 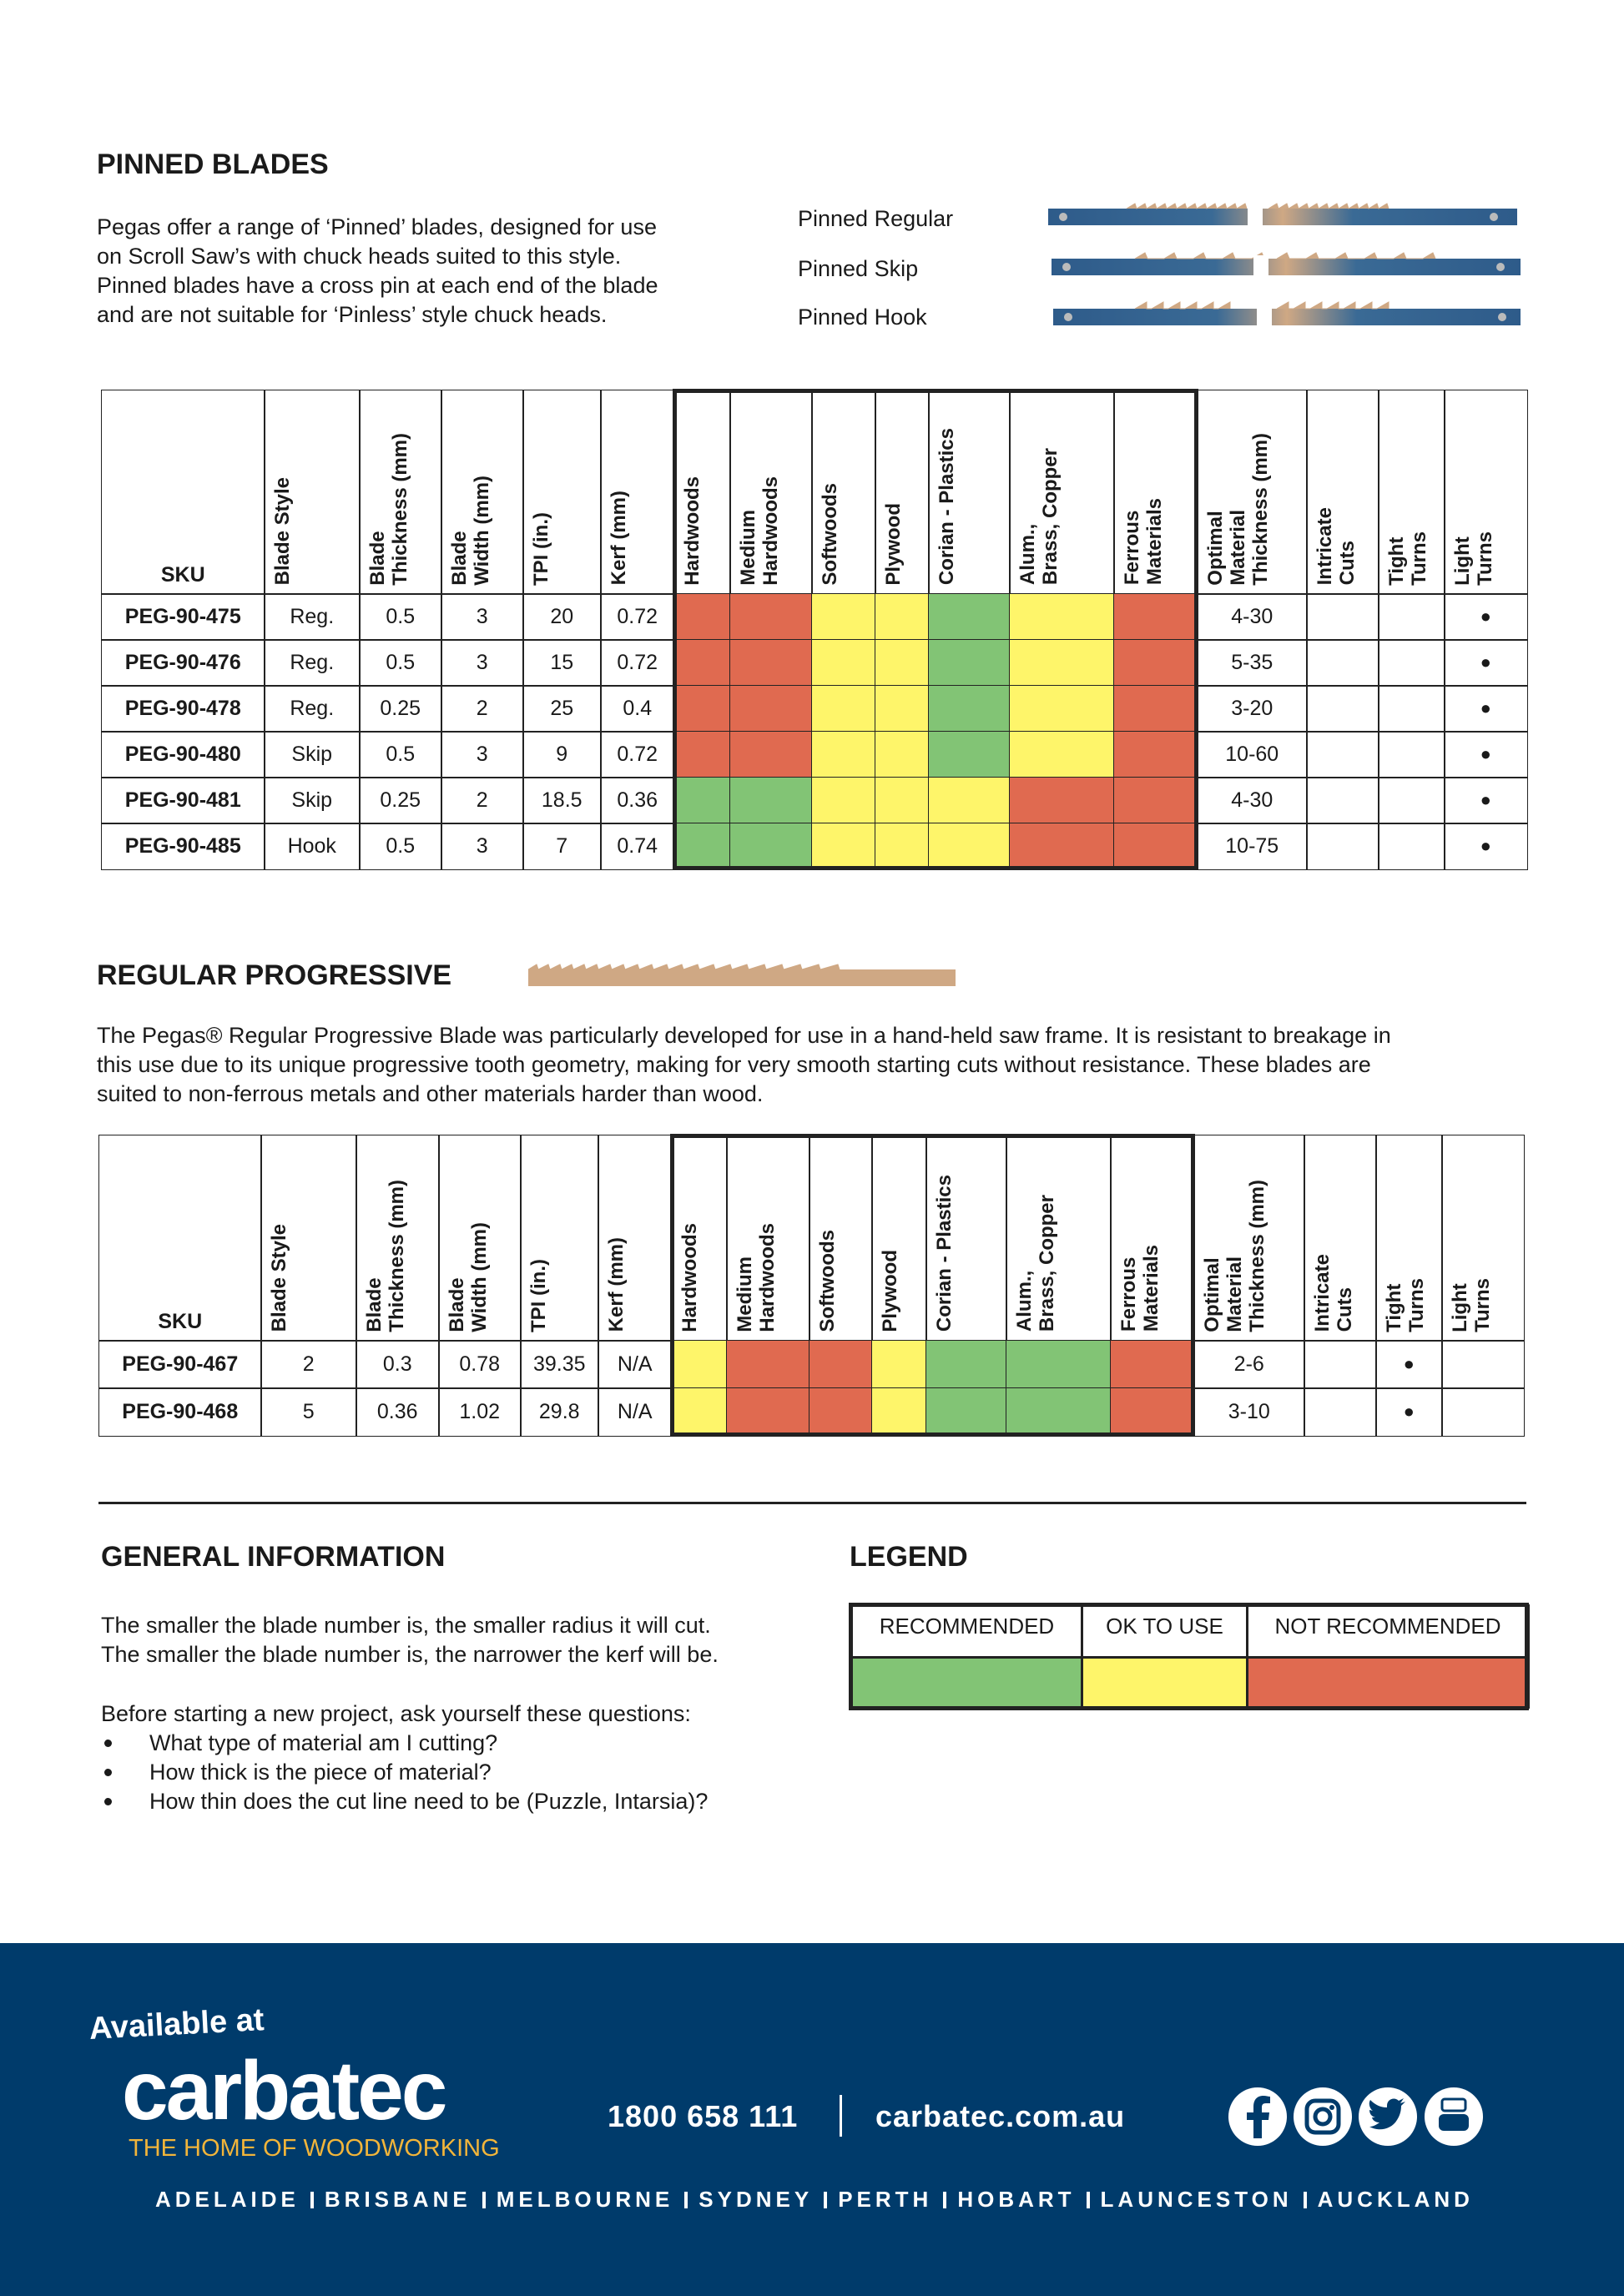 I want to click on header-line: Optimal, so click(x=1216, y=548).